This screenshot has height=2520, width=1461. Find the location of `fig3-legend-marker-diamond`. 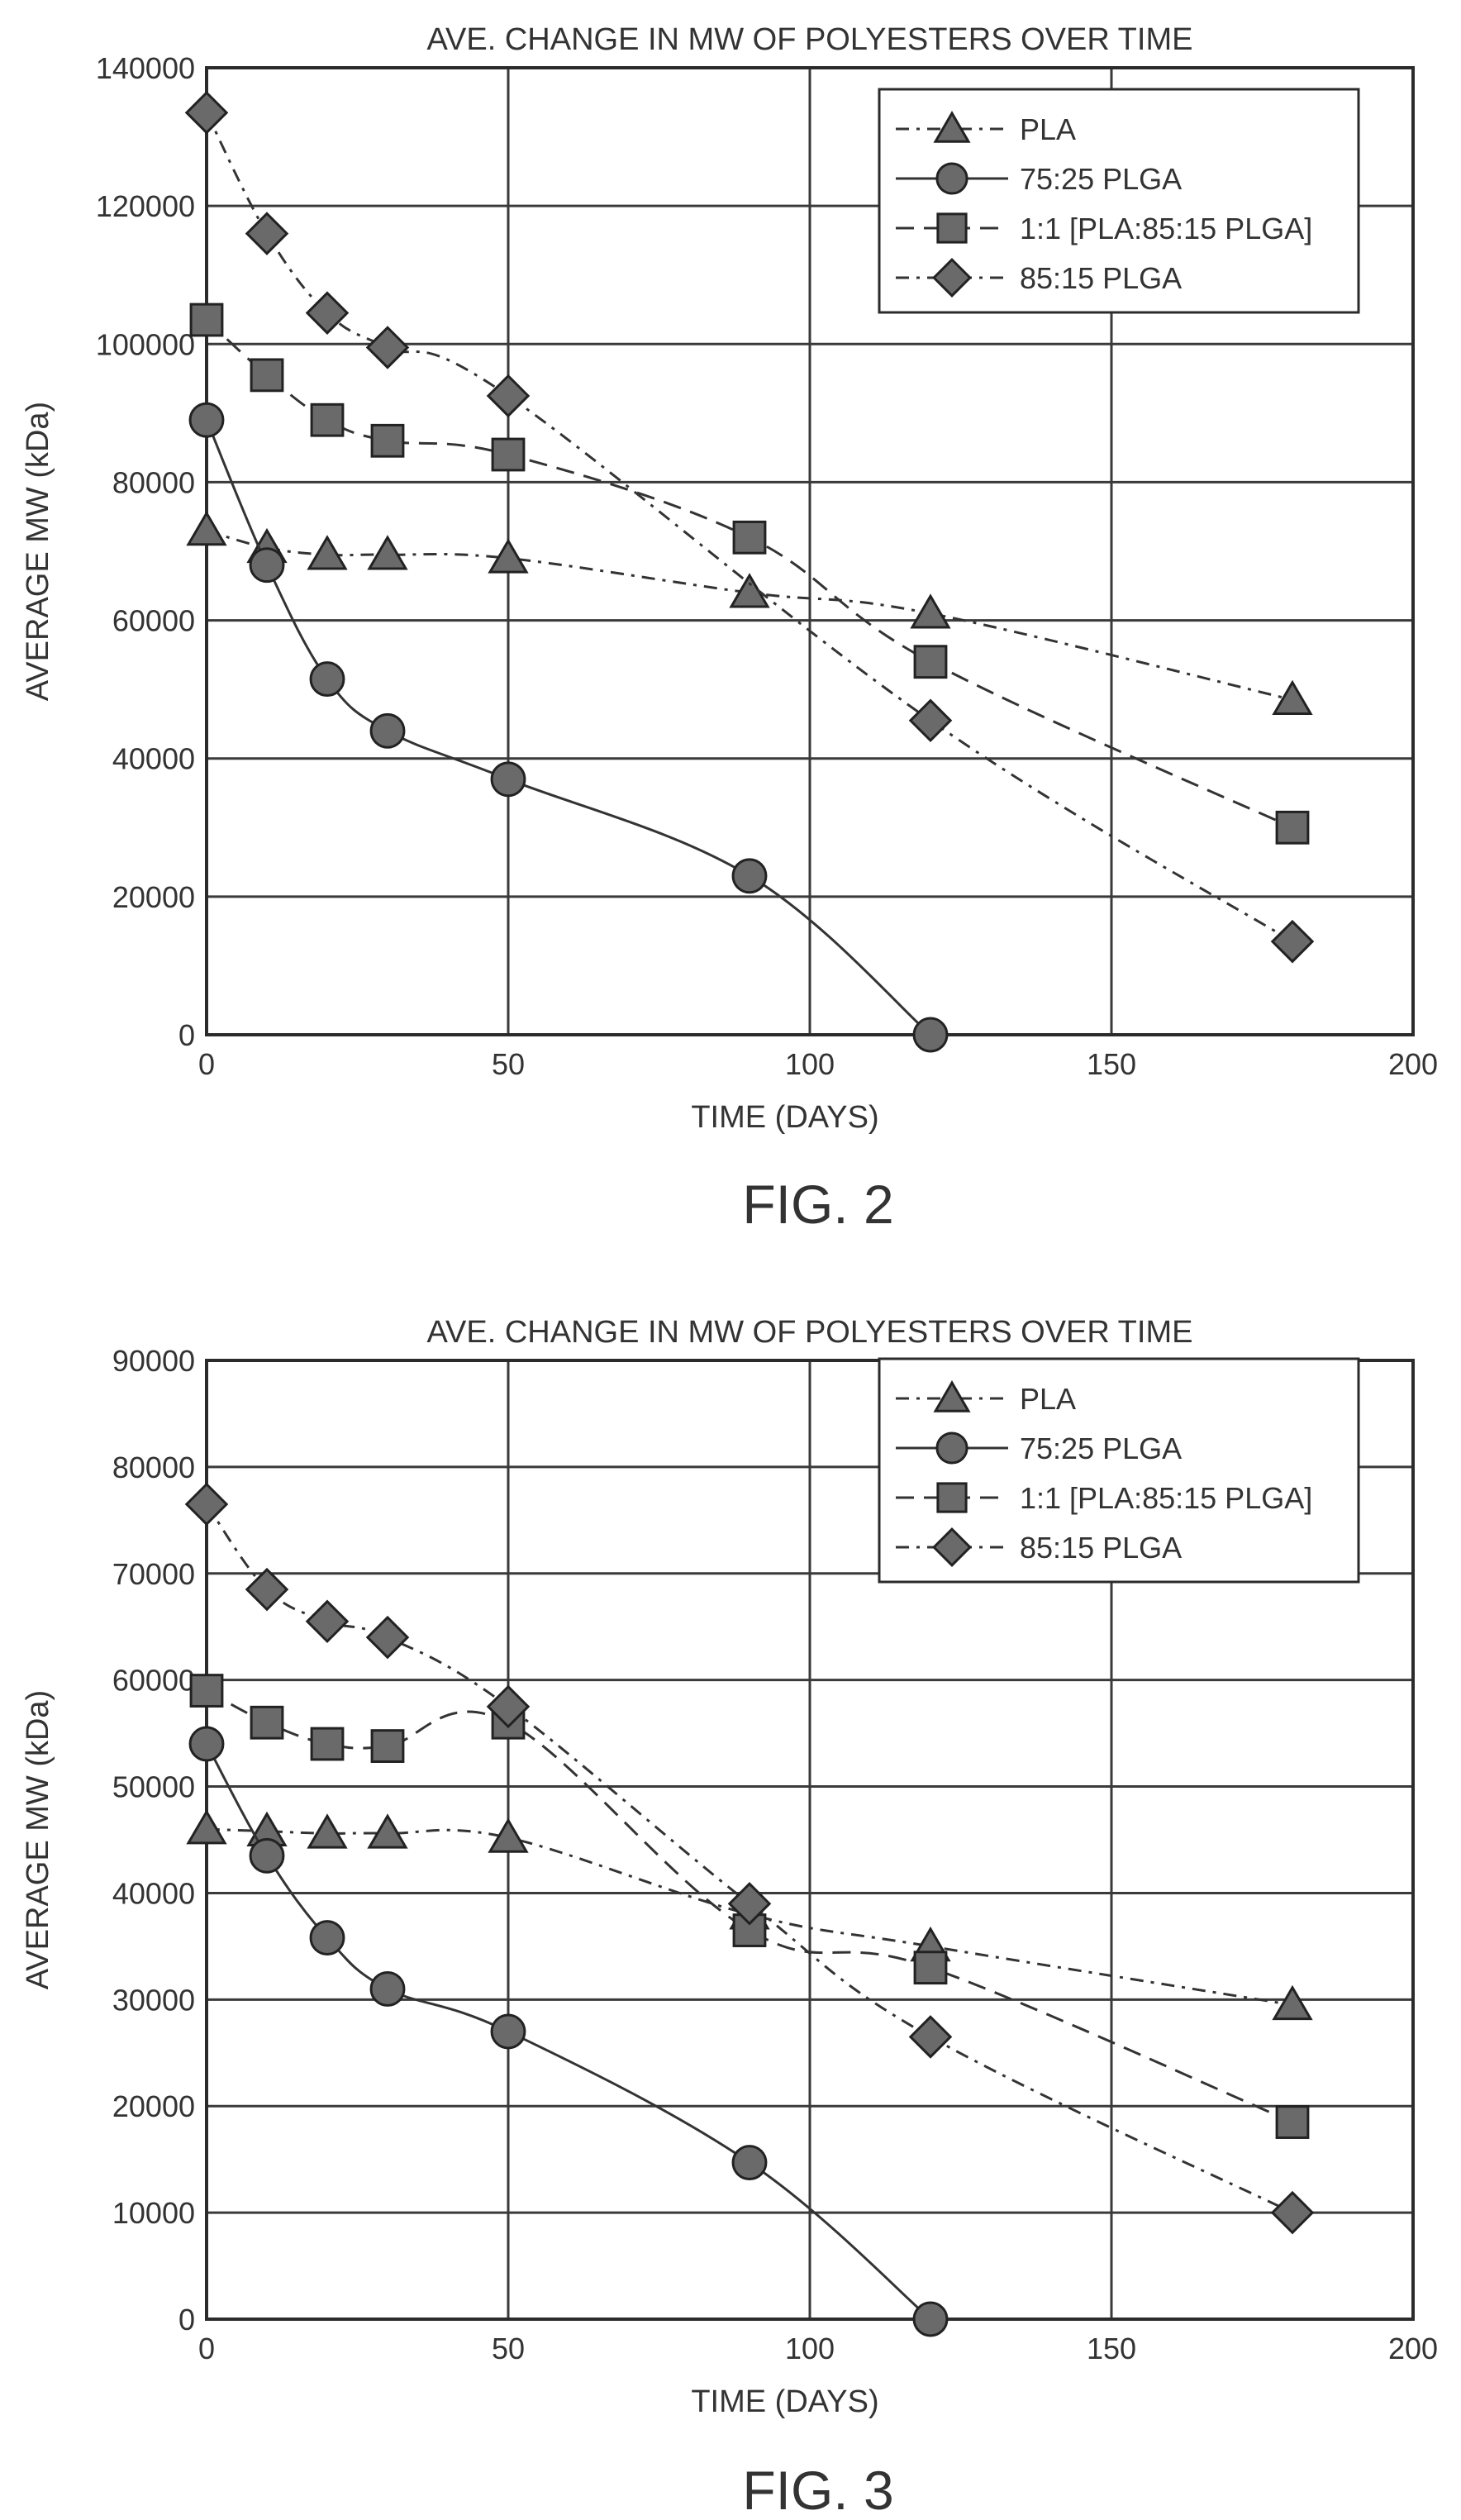

fig3-legend-marker-diamond is located at coordinates (952, 1547).